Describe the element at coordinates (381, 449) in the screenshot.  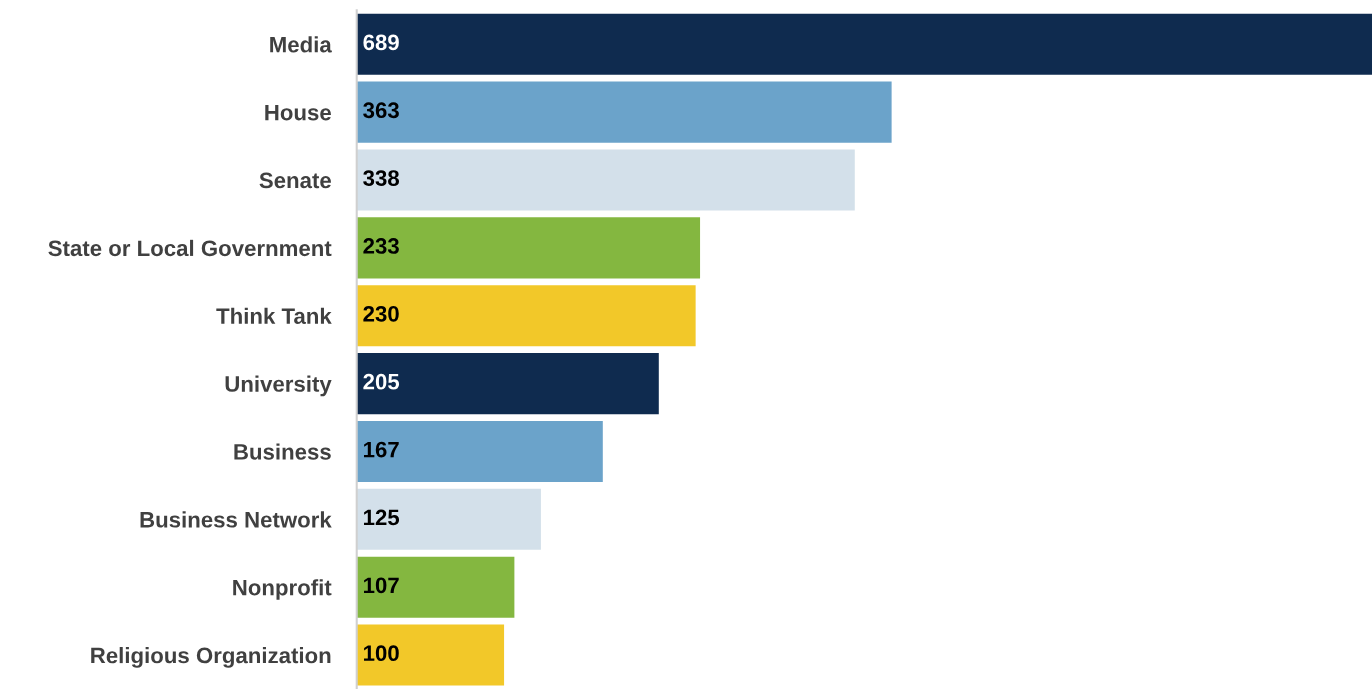
I see `data-label: 167` at that location.